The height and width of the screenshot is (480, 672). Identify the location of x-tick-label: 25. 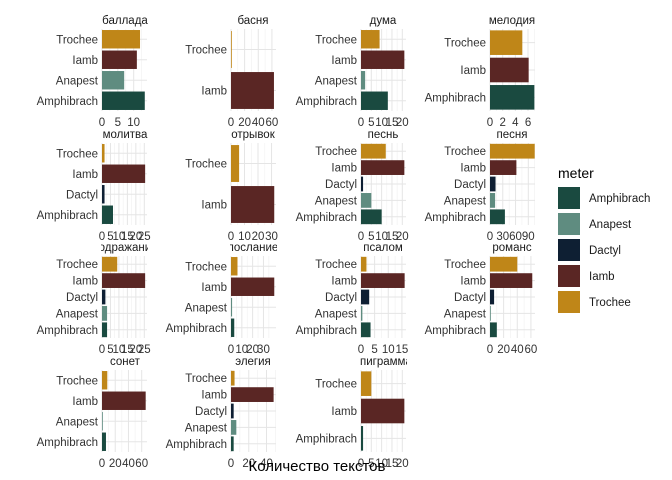
(144, 350).